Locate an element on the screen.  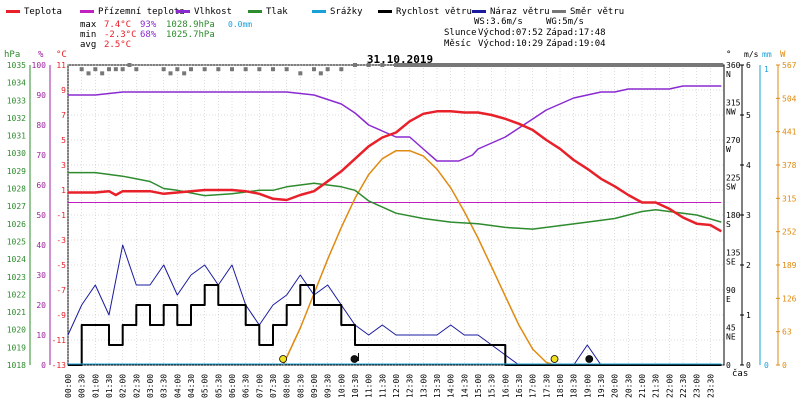
x-tick-label: 09:00 is located at coordinates (314, 386).